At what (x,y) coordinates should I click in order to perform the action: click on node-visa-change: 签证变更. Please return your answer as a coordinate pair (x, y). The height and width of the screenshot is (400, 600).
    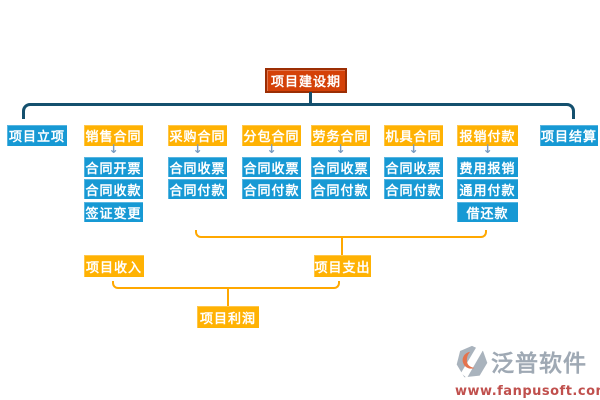
    Looking at the image, I should click on (113, 212).